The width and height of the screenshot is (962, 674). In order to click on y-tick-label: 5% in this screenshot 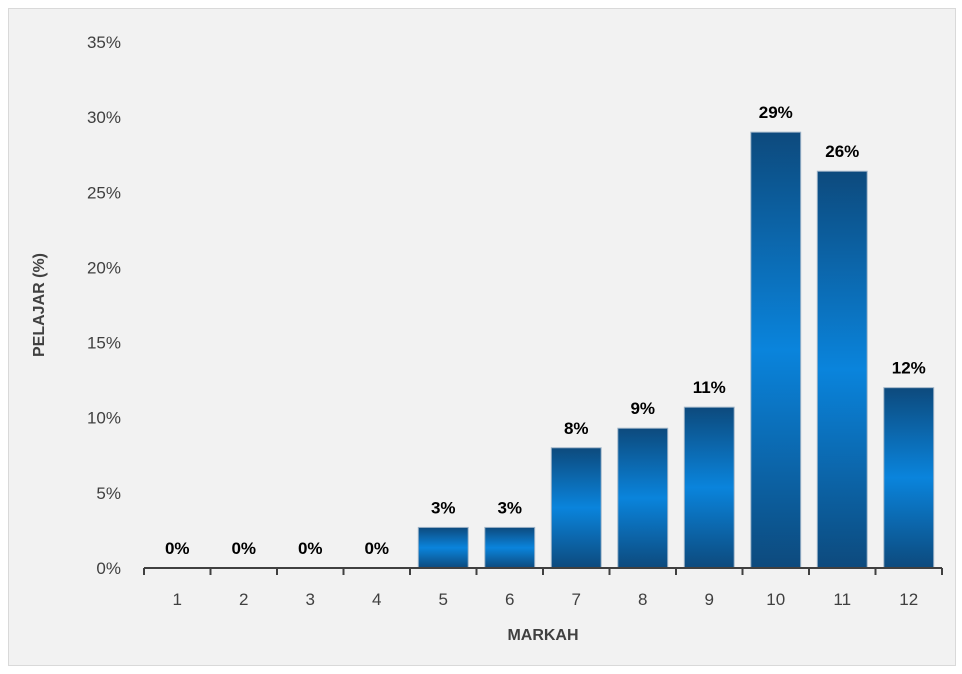, I will do `click(108, 493)`.